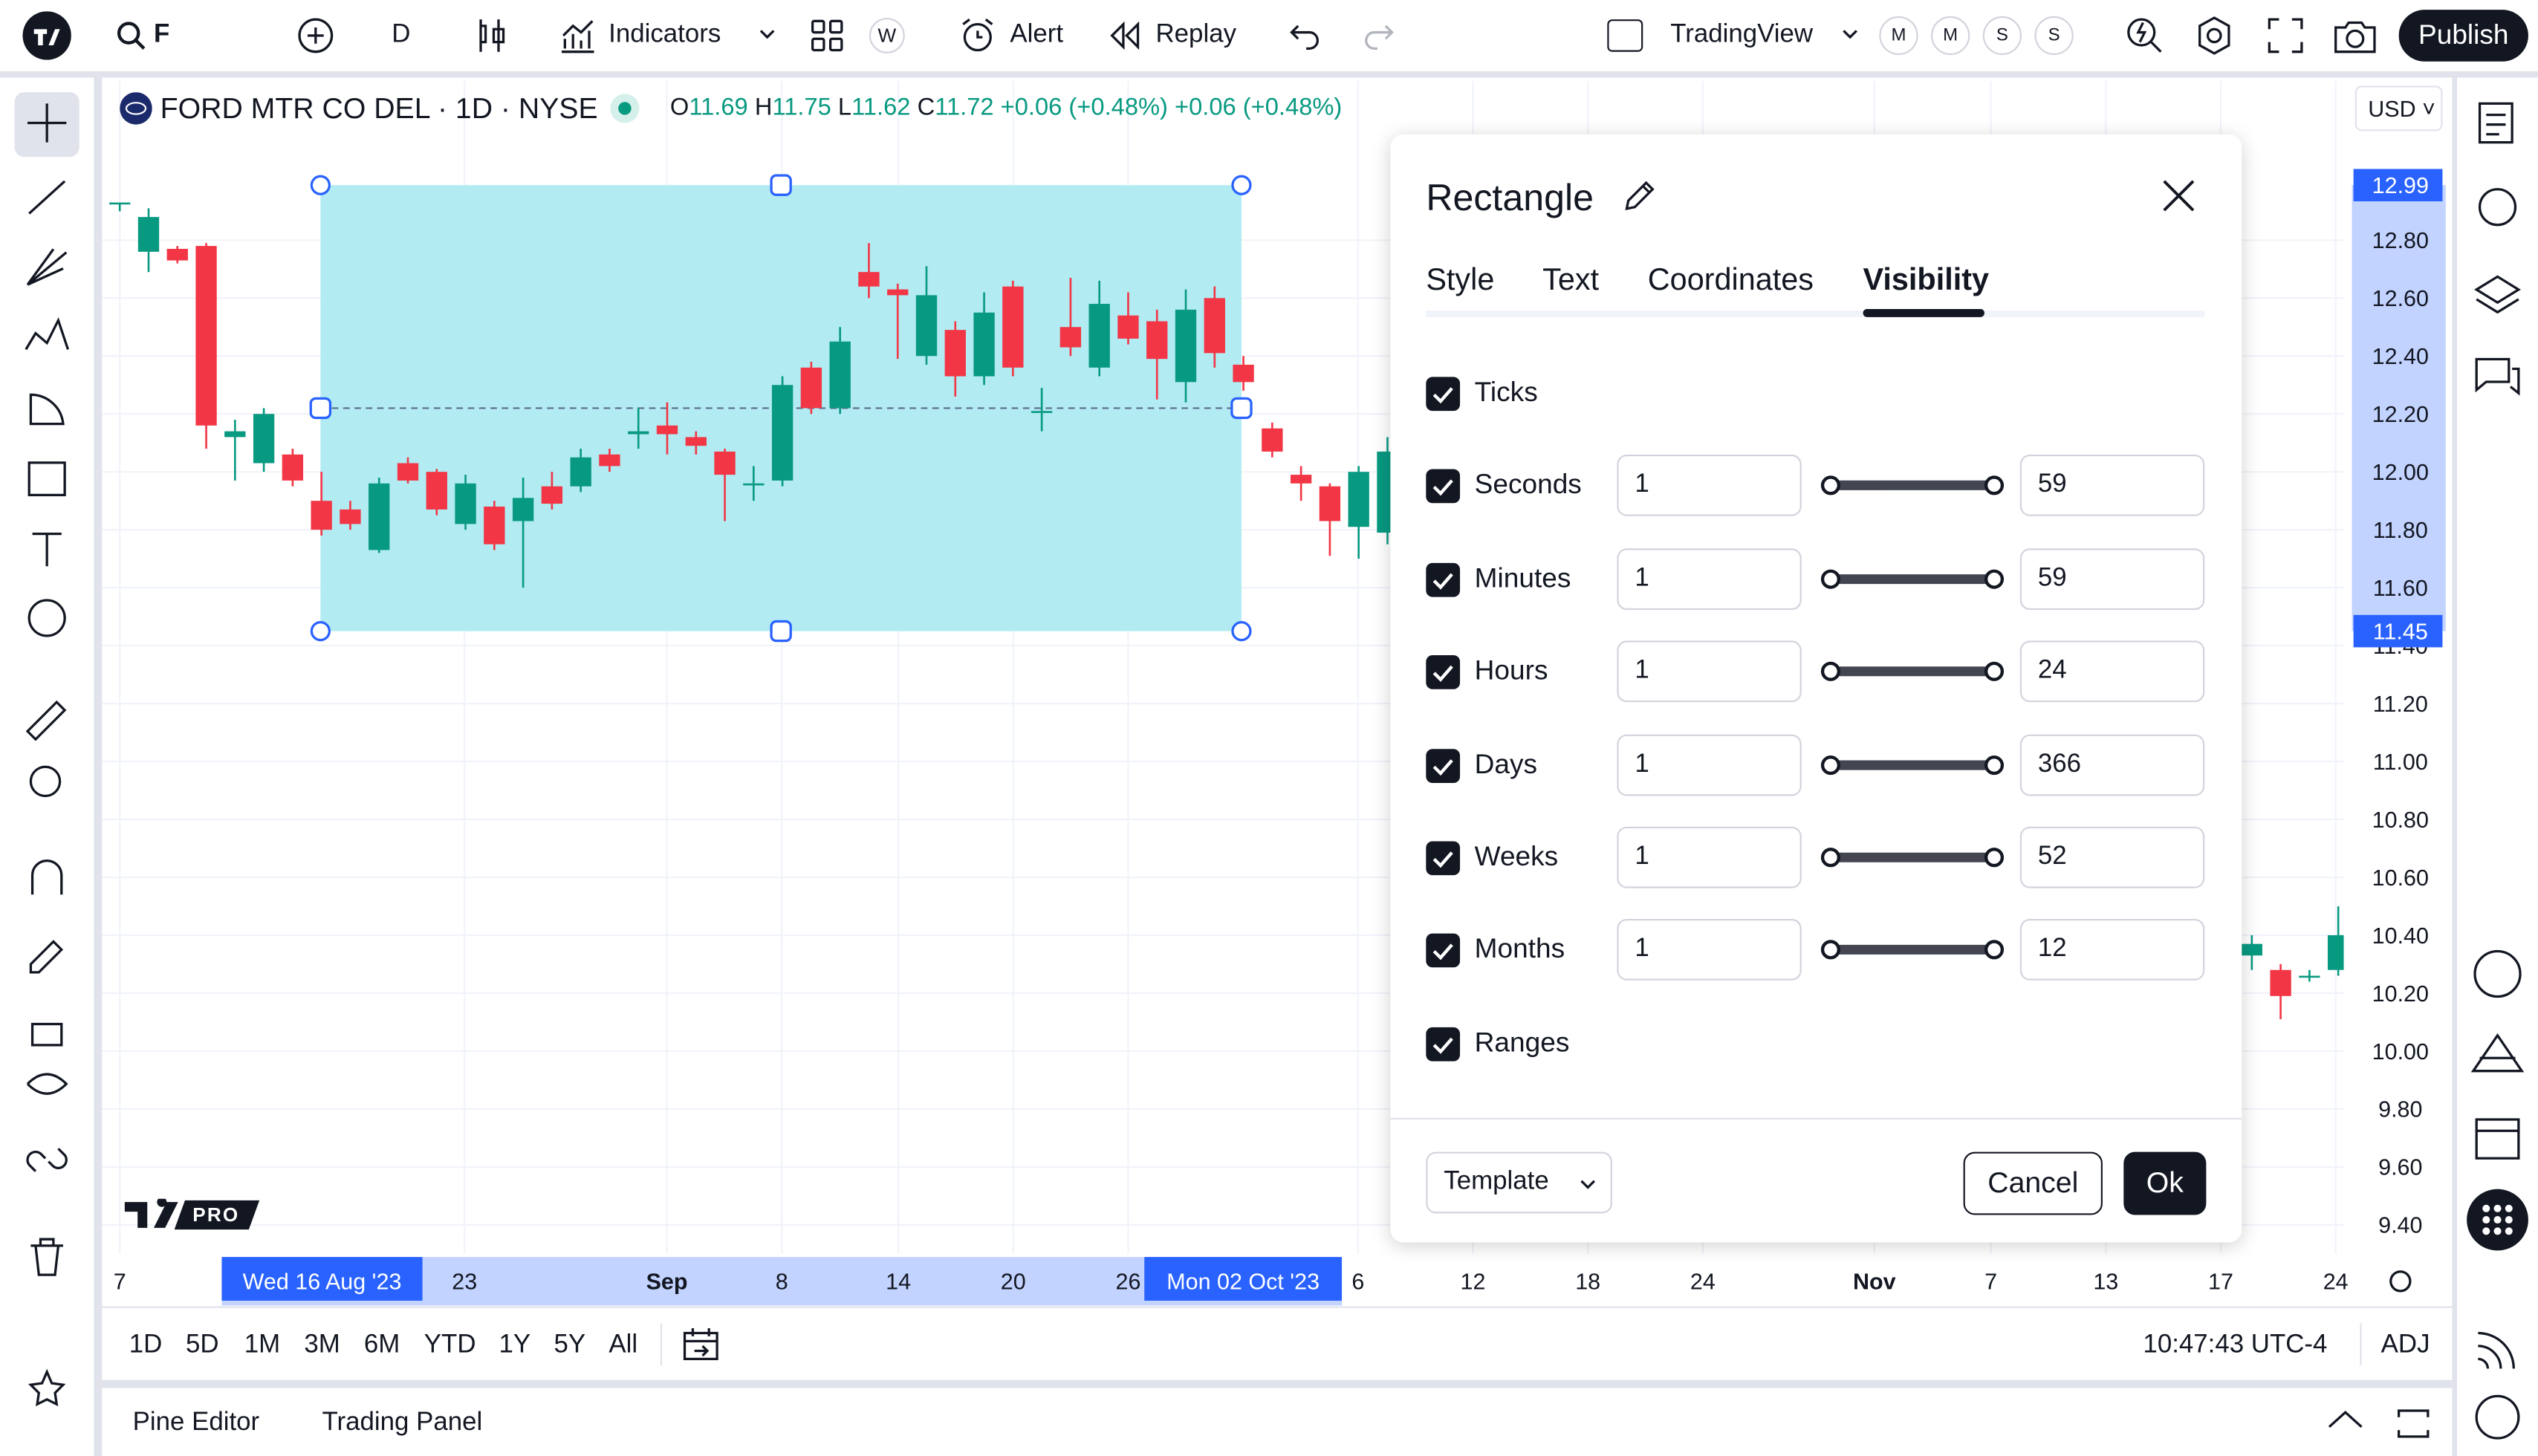 The height and width of the screenshot is (1456, 2538). What do you see at coordinates (47, 550) in the screenshot?
I see `text-tool` at bounding box center [47, 550].